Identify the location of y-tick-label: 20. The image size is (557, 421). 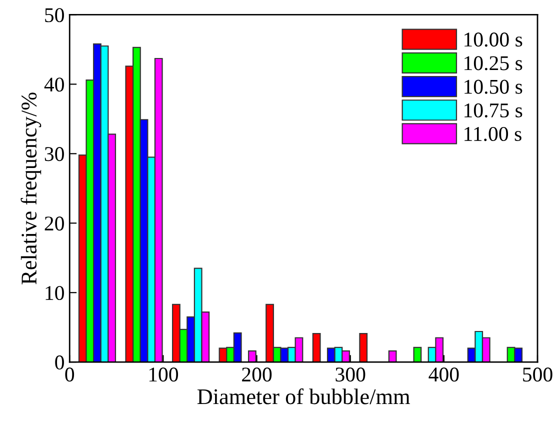
(54, 223).